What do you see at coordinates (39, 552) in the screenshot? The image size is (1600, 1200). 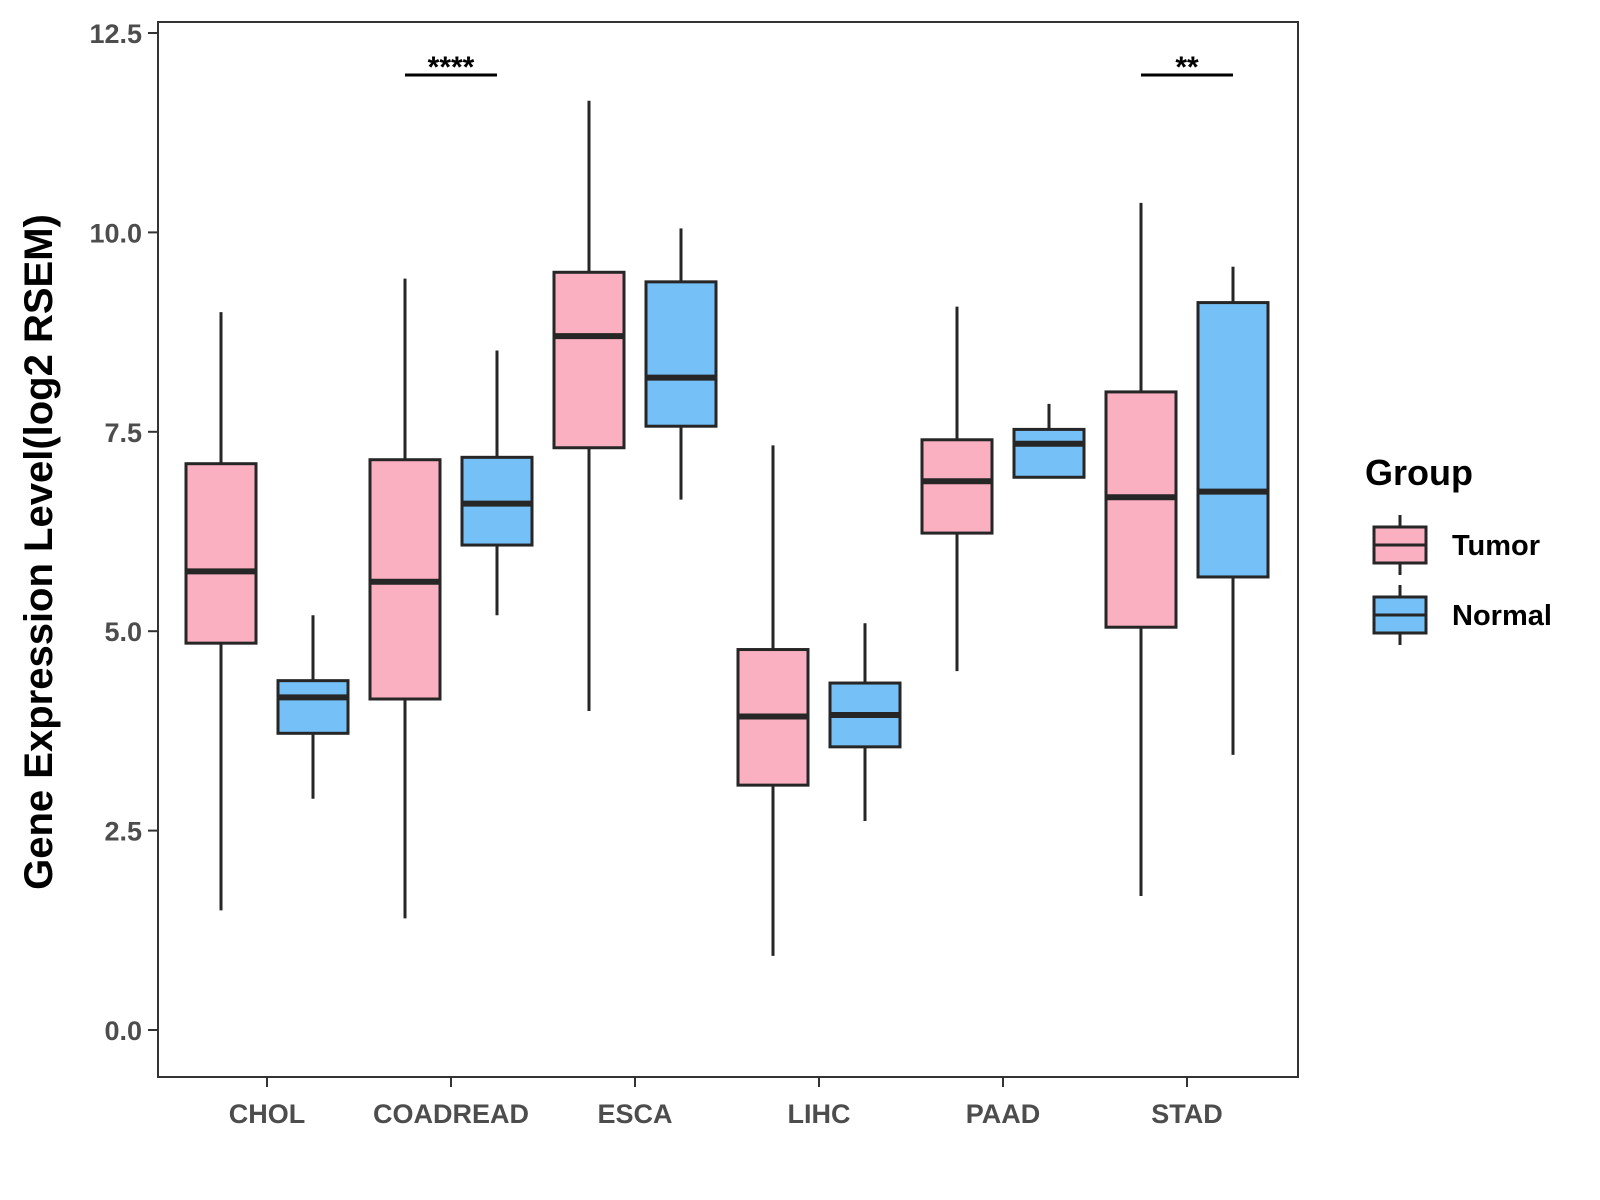 I see `y-axis-title: Gene Expression Level(log2 RSEM)` at bounding box center [39, 552].